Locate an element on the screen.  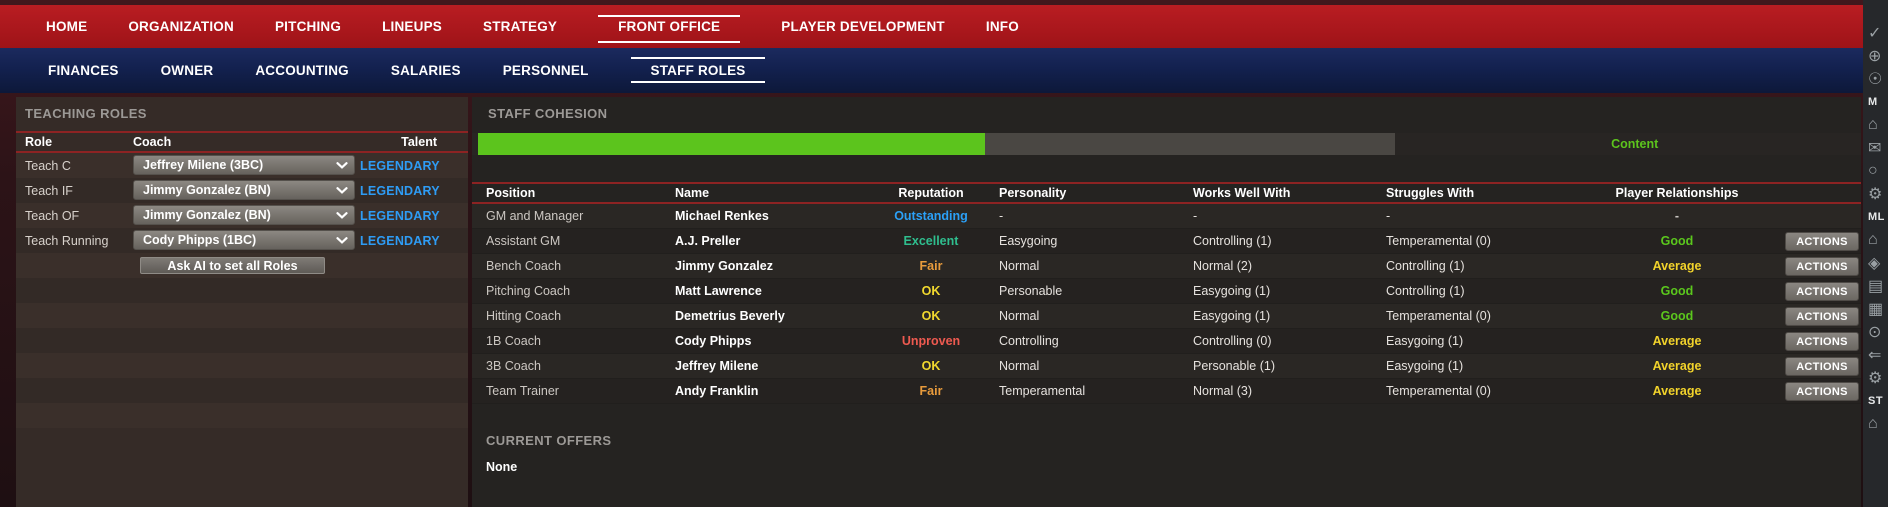
staff-reputation: OK is located at coordinates (931, 316).